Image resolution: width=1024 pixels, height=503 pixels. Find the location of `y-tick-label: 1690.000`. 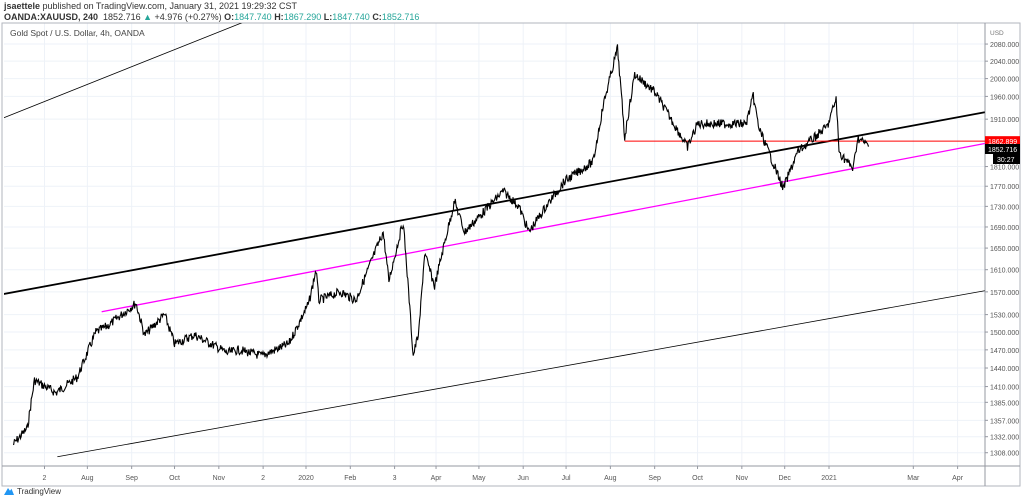

y-tick-label: 1690.000 is located at coordinates (1004, 228).